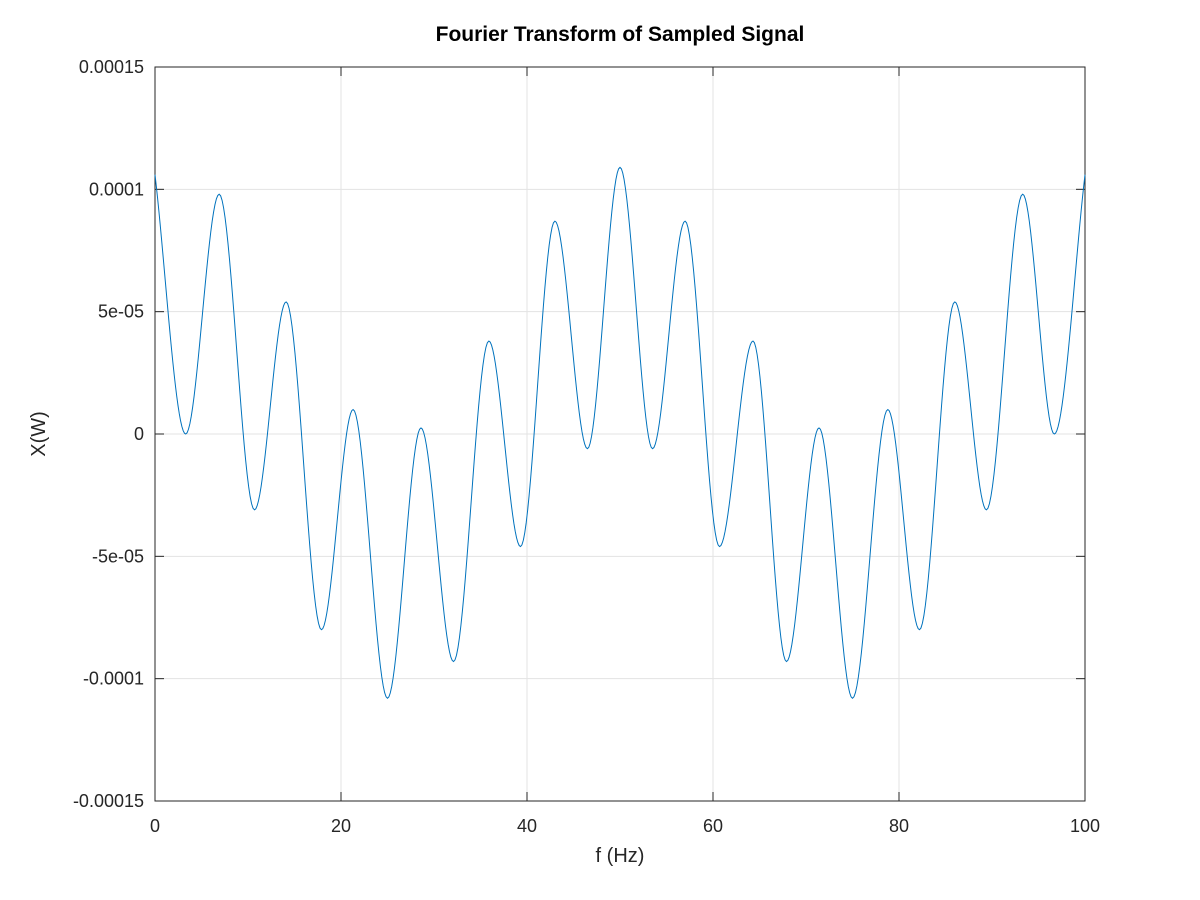 This screenshot has width=1200, height=900. Describe the element at coordinates (139, 434) in the screenshot. I see `y-tick-label: 0` at that location.